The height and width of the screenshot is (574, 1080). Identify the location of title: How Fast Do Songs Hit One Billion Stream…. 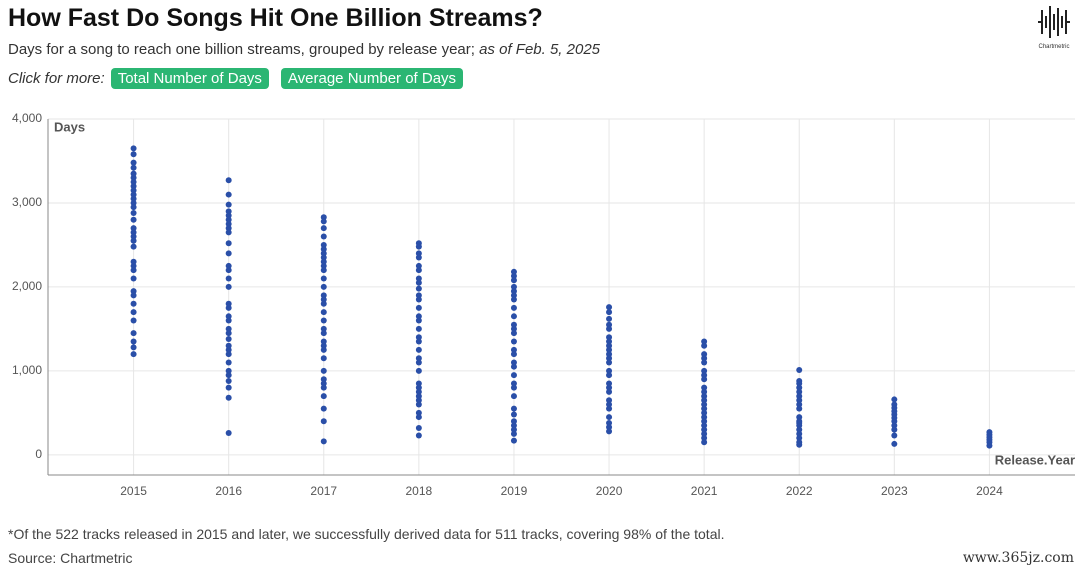
(275, 18).